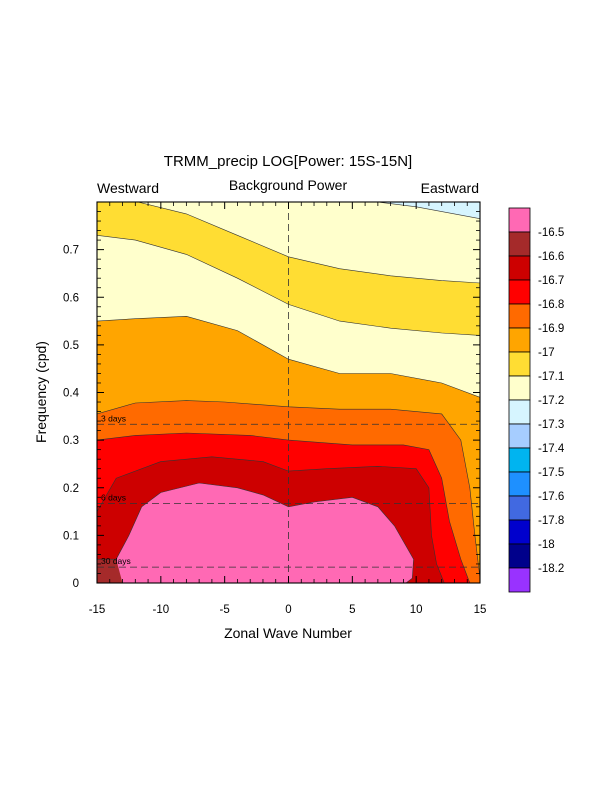 The image size is (612, 792). I want to click on x-tick-label: -15, so click(97, 610).